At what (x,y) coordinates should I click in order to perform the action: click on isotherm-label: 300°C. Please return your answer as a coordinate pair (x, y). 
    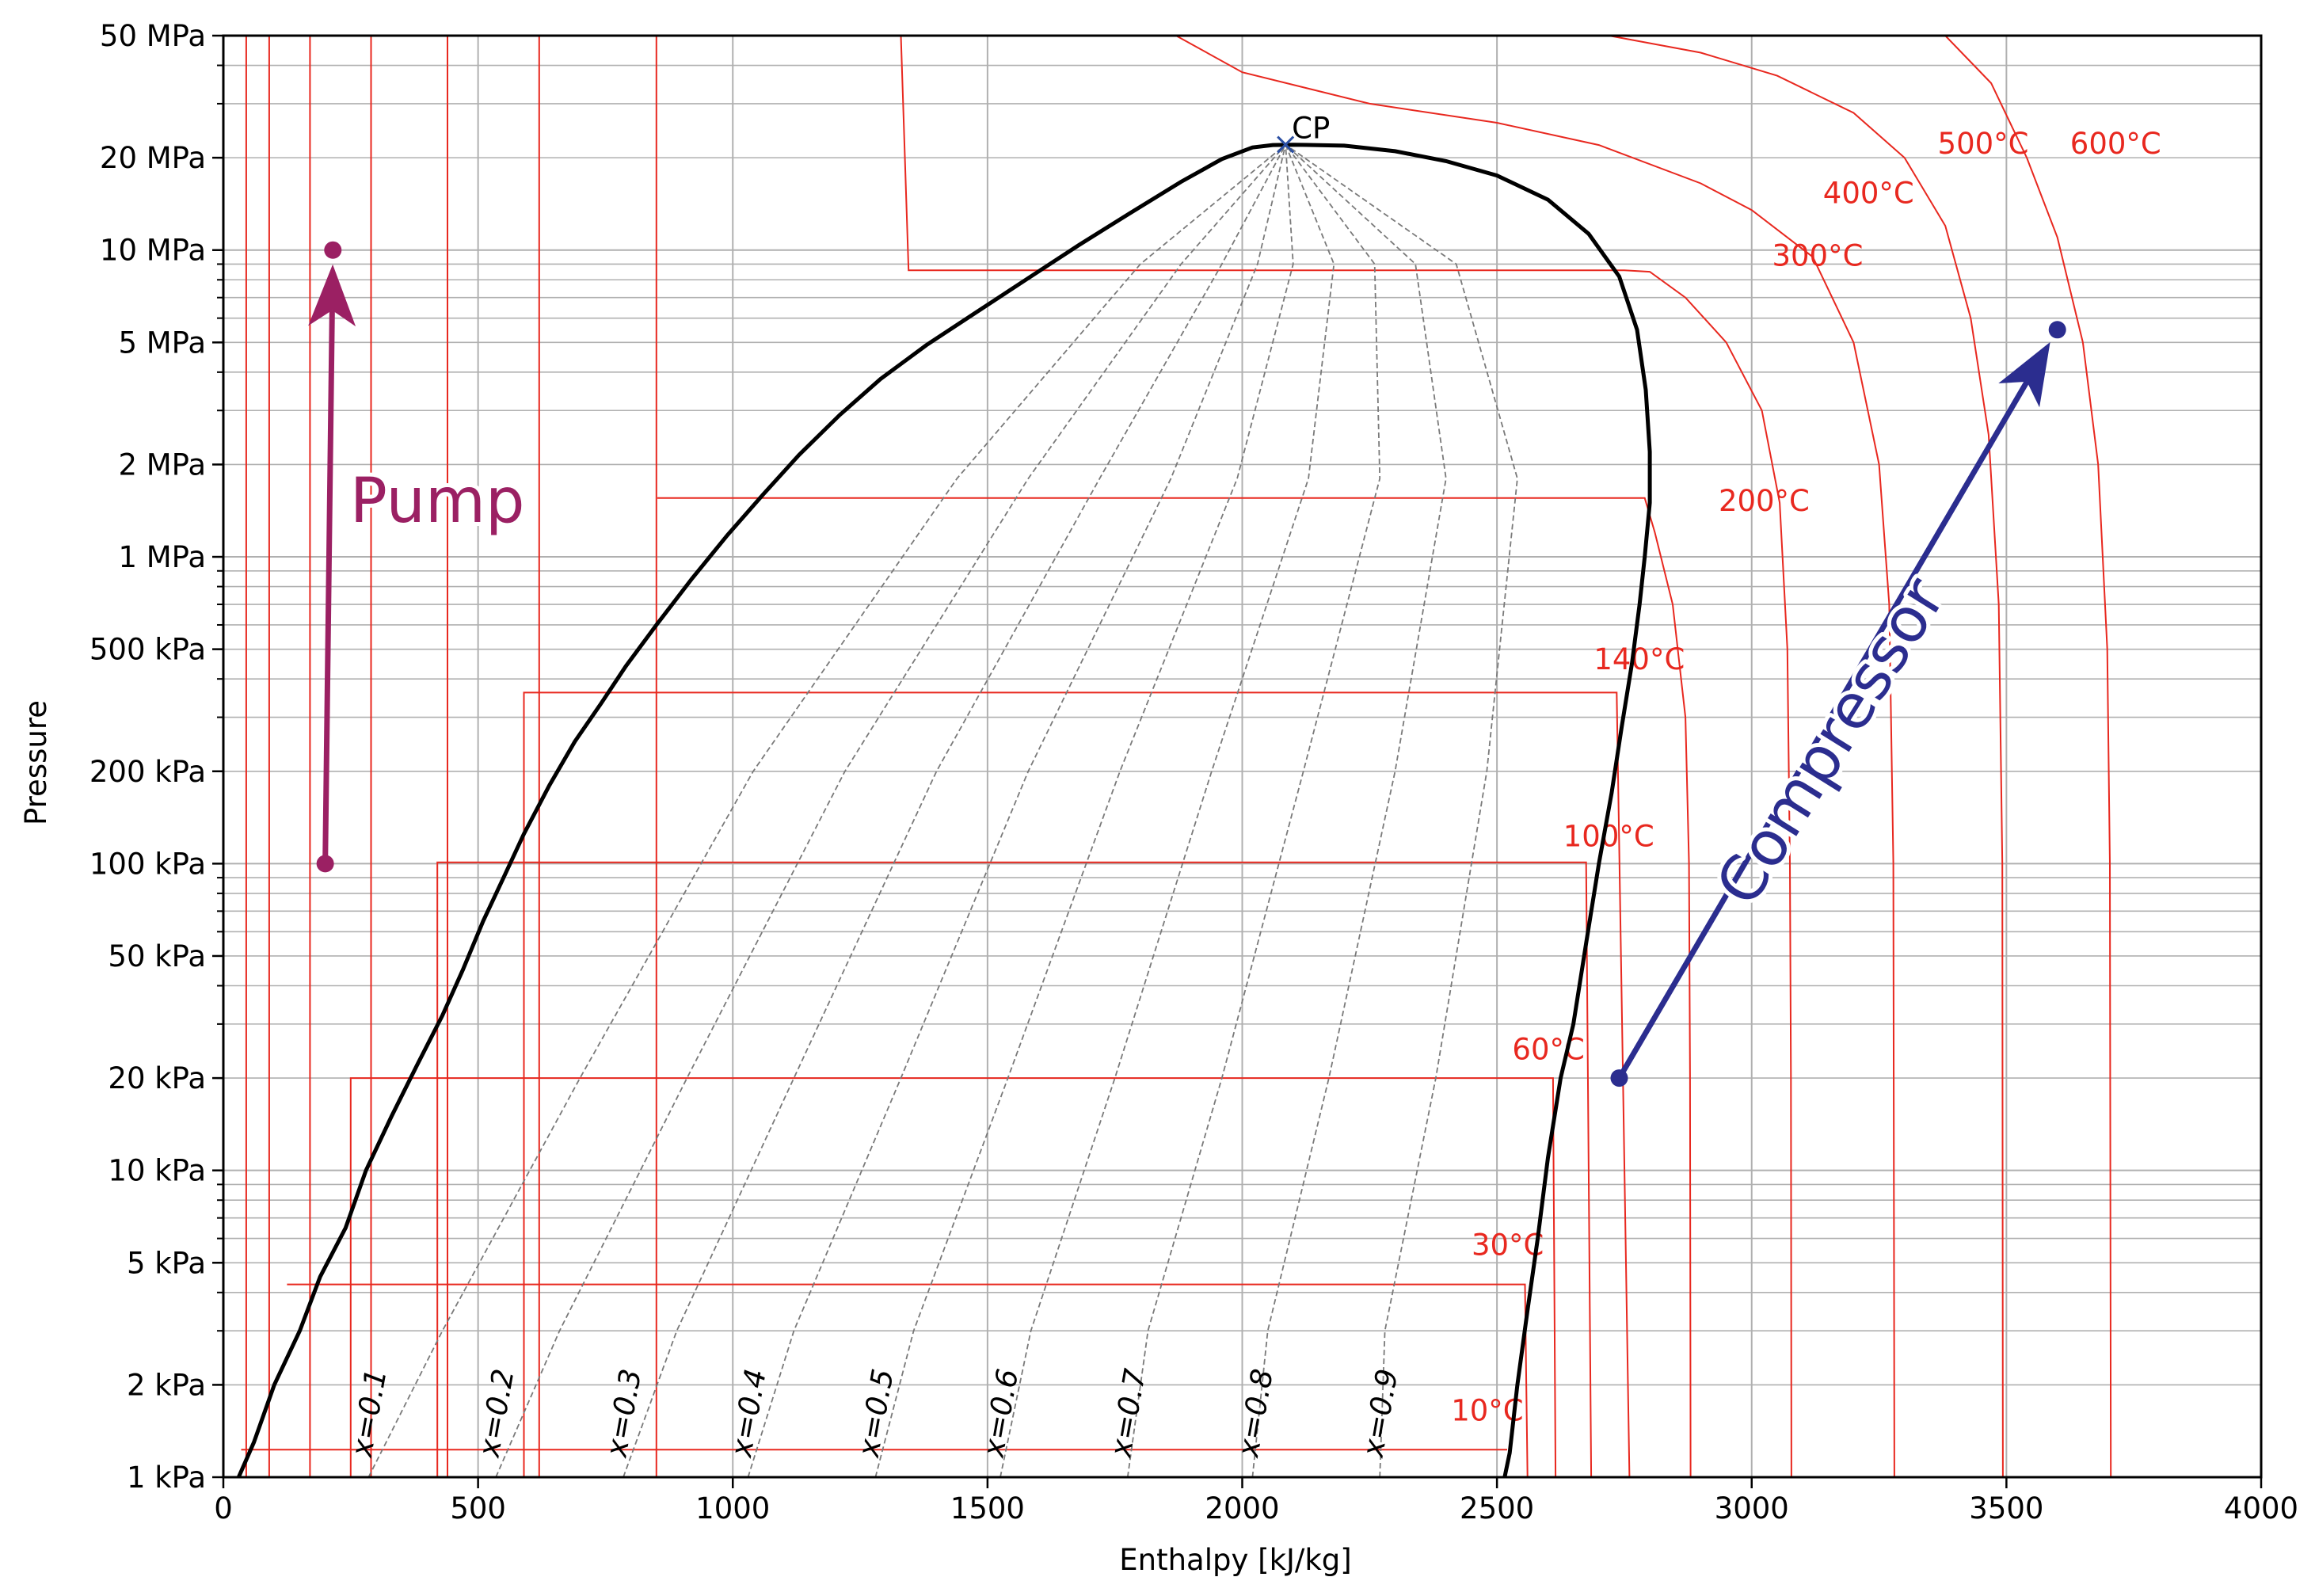
    Looking at the image, I should click on (1817, 255).